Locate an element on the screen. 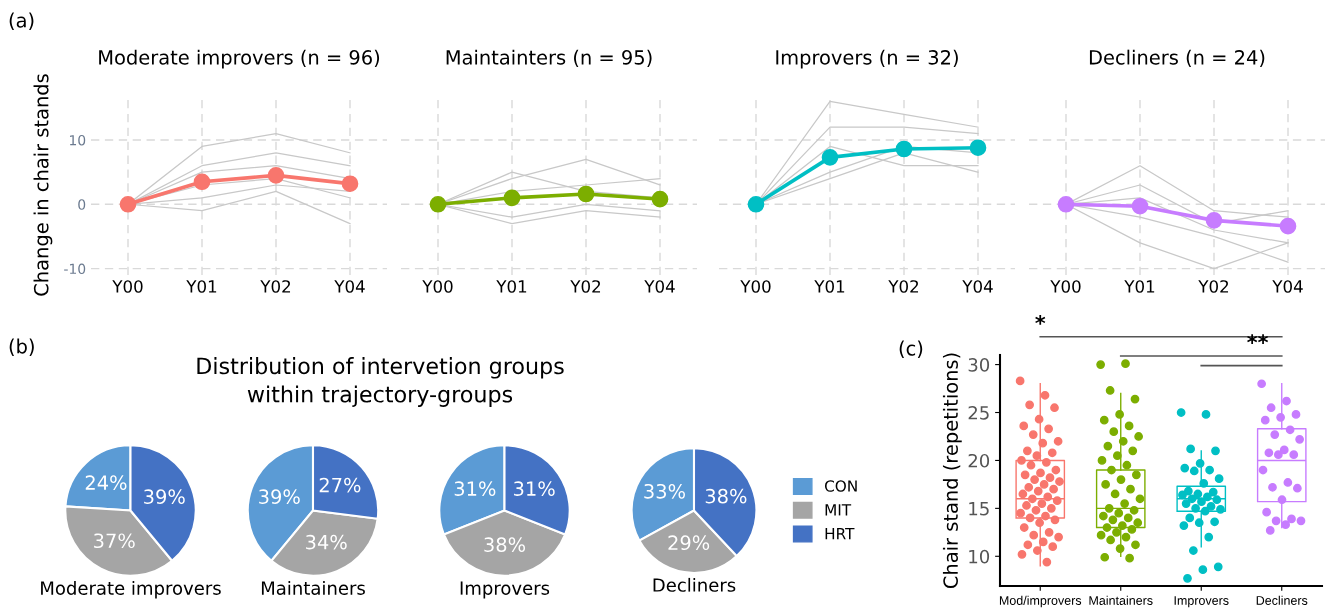 Image resolution: width=1325 pixels, height=614 pixels. data-label: 29% is located at coordinates (689, 543).